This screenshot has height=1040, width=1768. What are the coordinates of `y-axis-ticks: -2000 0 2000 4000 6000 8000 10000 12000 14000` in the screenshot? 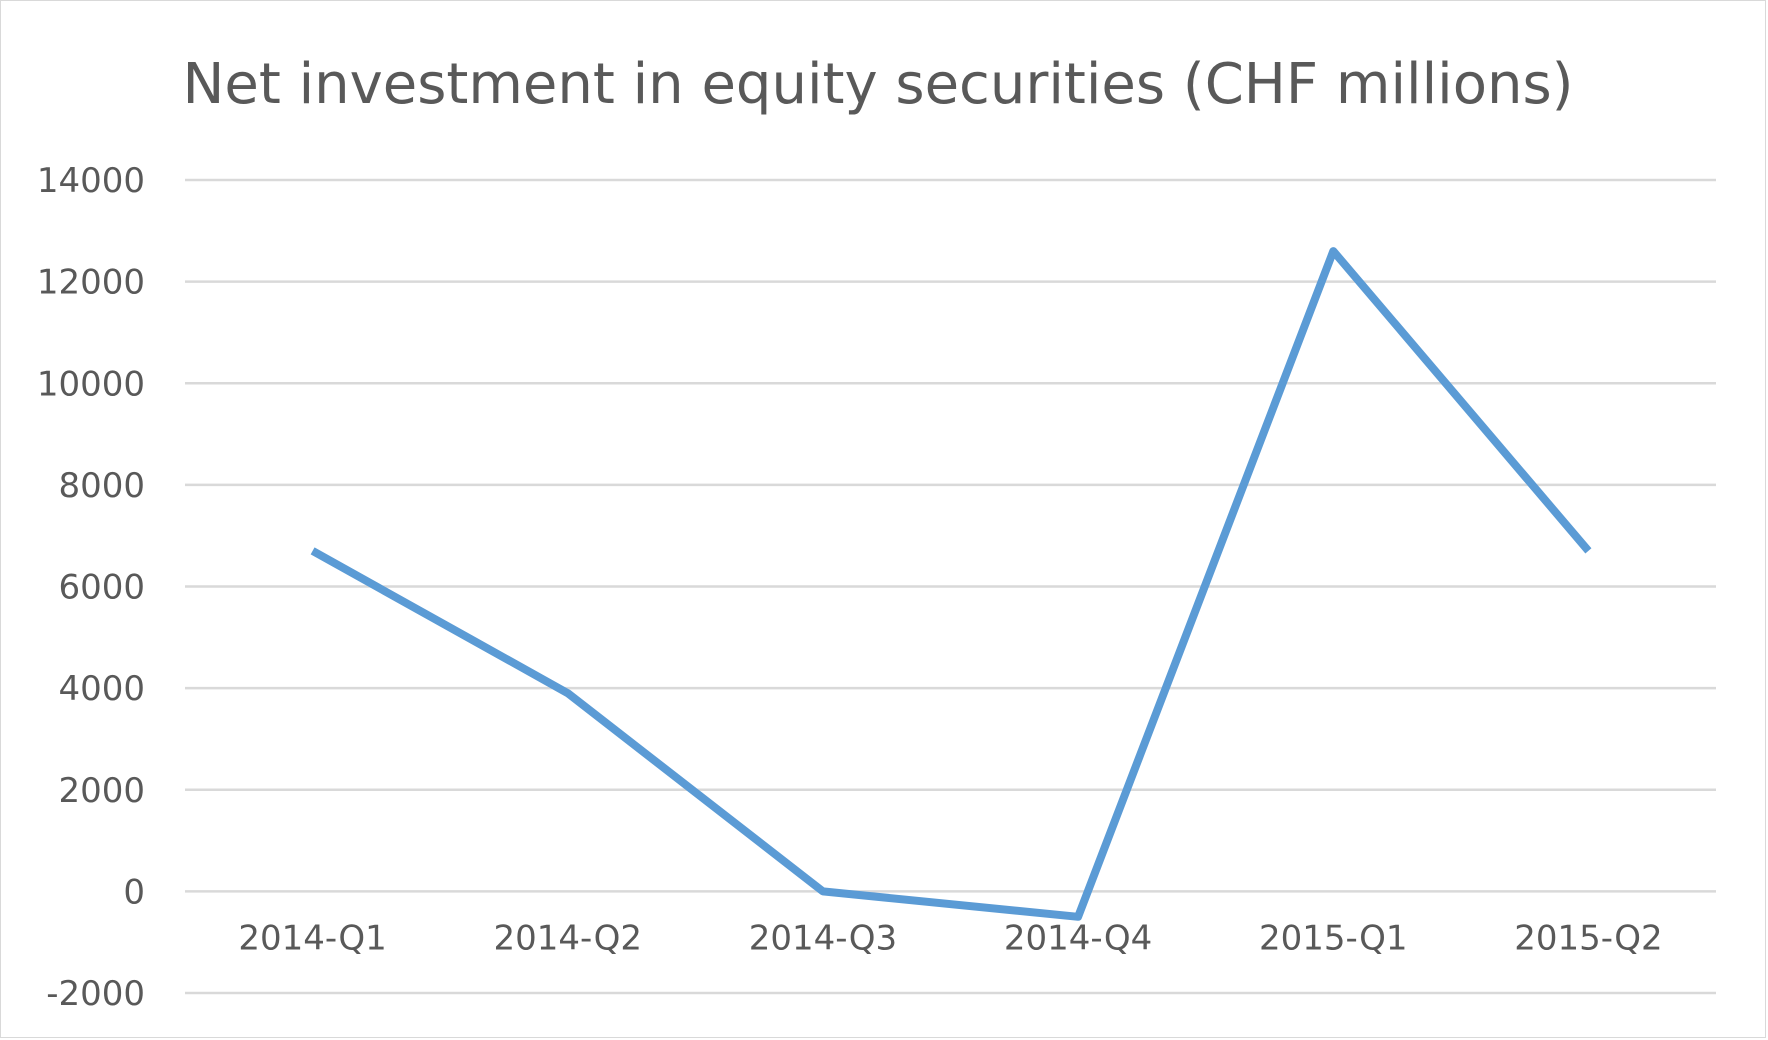 It's located at (91, 587).